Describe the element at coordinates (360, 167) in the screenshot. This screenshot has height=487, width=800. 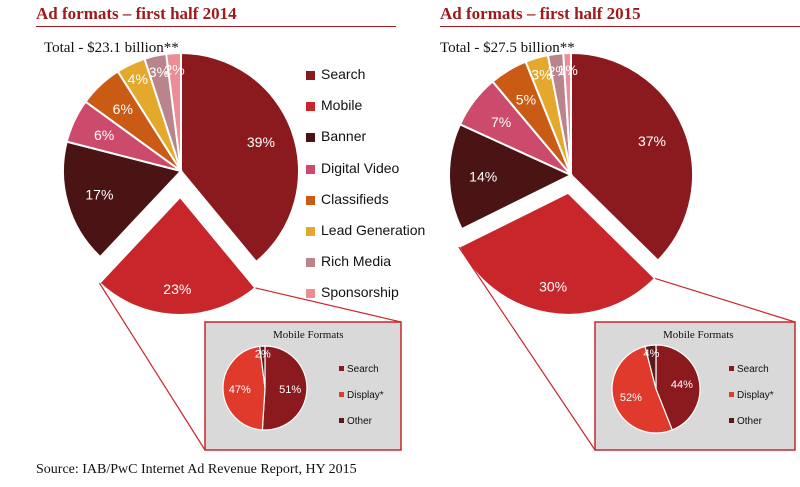
I see `legend-label-digital-video: Digital Video` at that location.